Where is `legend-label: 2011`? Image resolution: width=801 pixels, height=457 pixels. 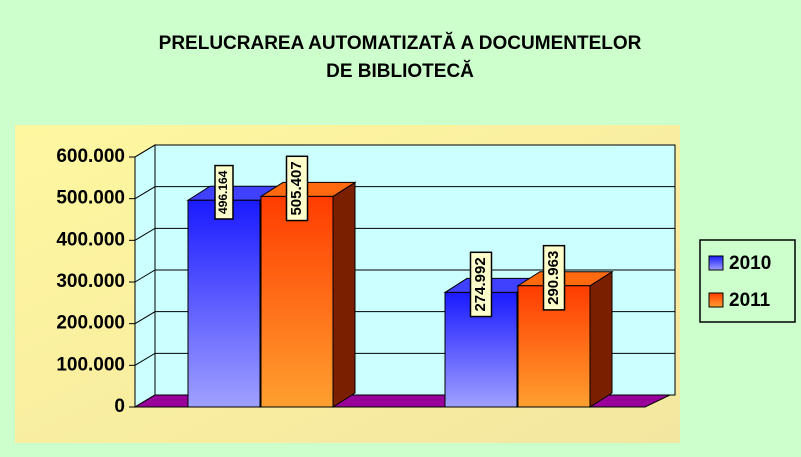 legend-label: 2011 is located at coordinates (750, 300).